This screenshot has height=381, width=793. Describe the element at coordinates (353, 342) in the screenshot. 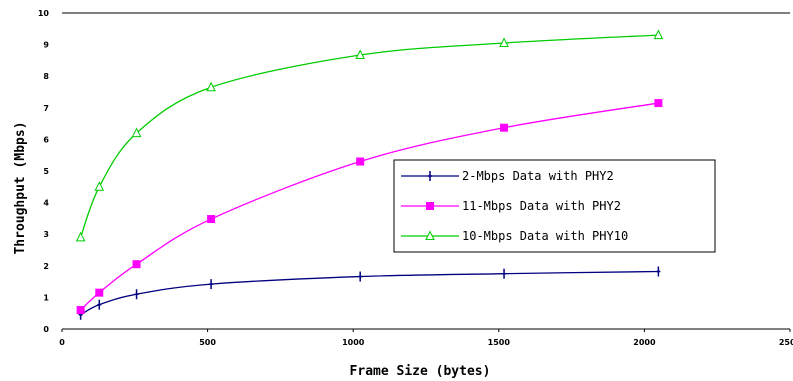

I see `x-tick-label: 1000` at that location.